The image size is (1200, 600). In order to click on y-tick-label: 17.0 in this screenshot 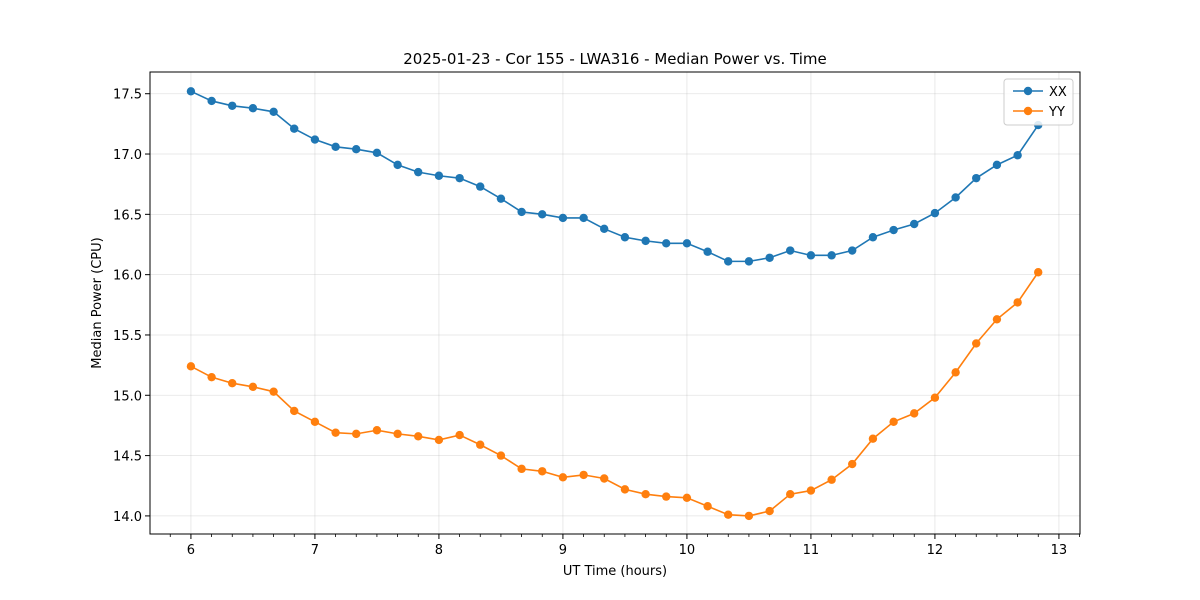, I will do `click(127, 155)`.